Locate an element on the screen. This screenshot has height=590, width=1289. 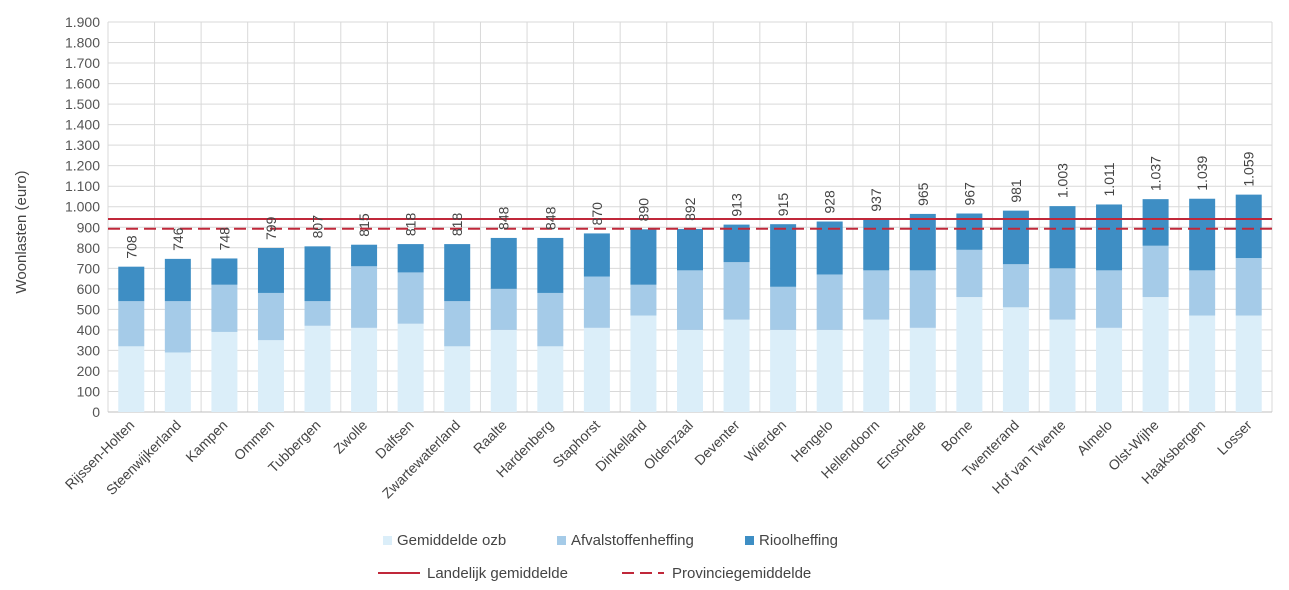
category-label: Losser is located at coordinates (1234, 437).